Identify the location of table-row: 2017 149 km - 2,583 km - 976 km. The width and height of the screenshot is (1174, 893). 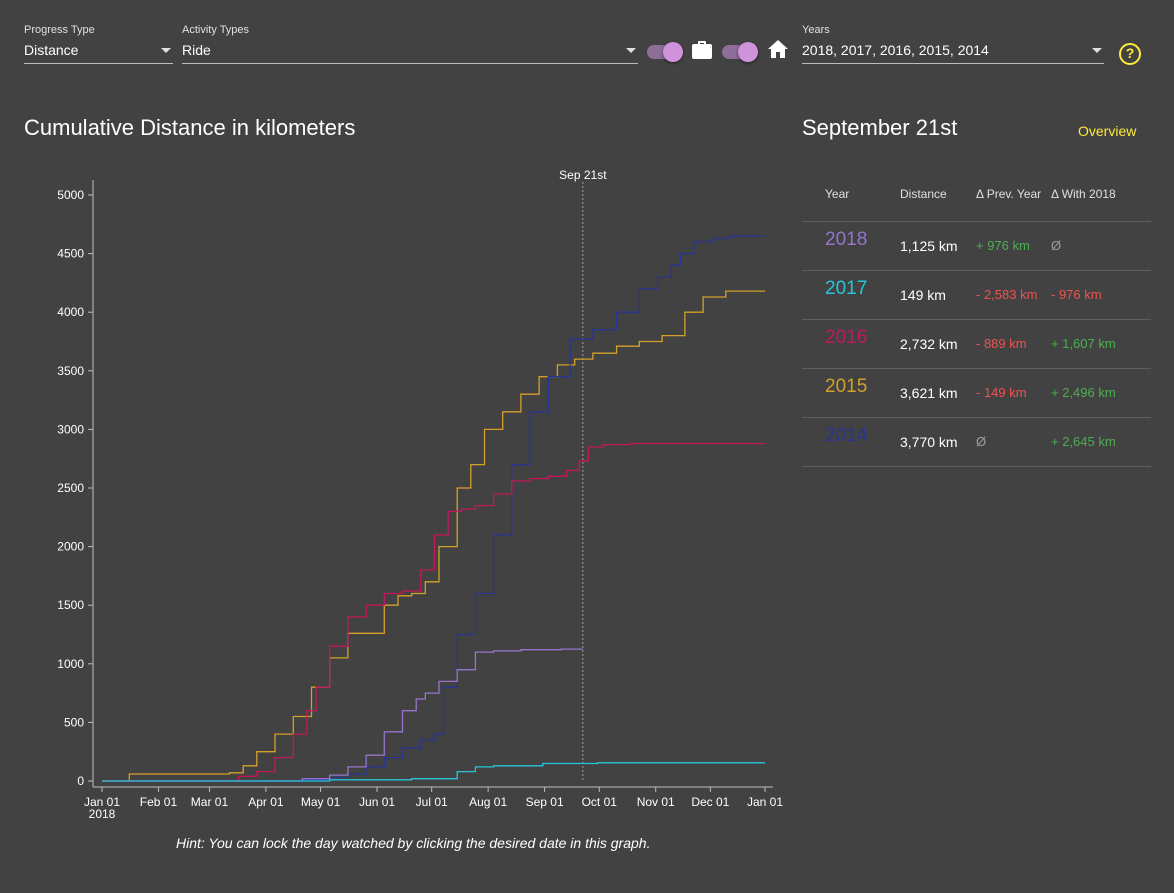
(976, 295).